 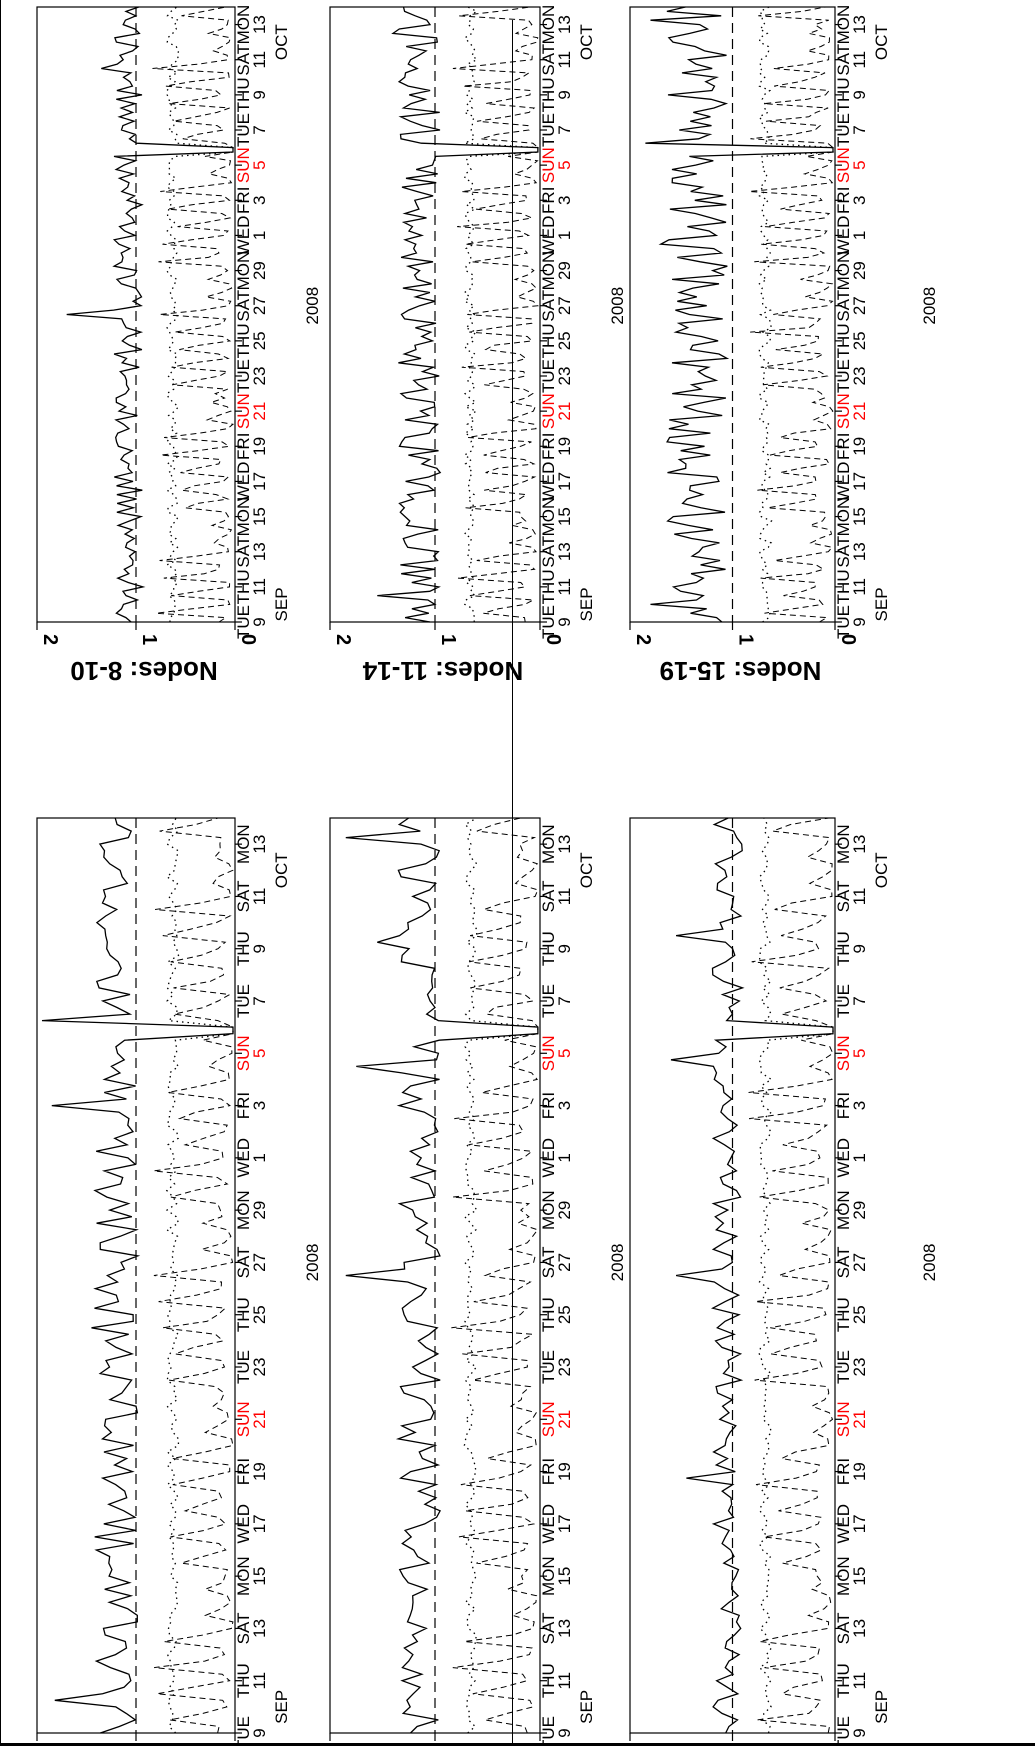 What do you see at coordinates (259, 516) in the screenshot?
I see `date-label: 15` at bounding box center [259, 516].